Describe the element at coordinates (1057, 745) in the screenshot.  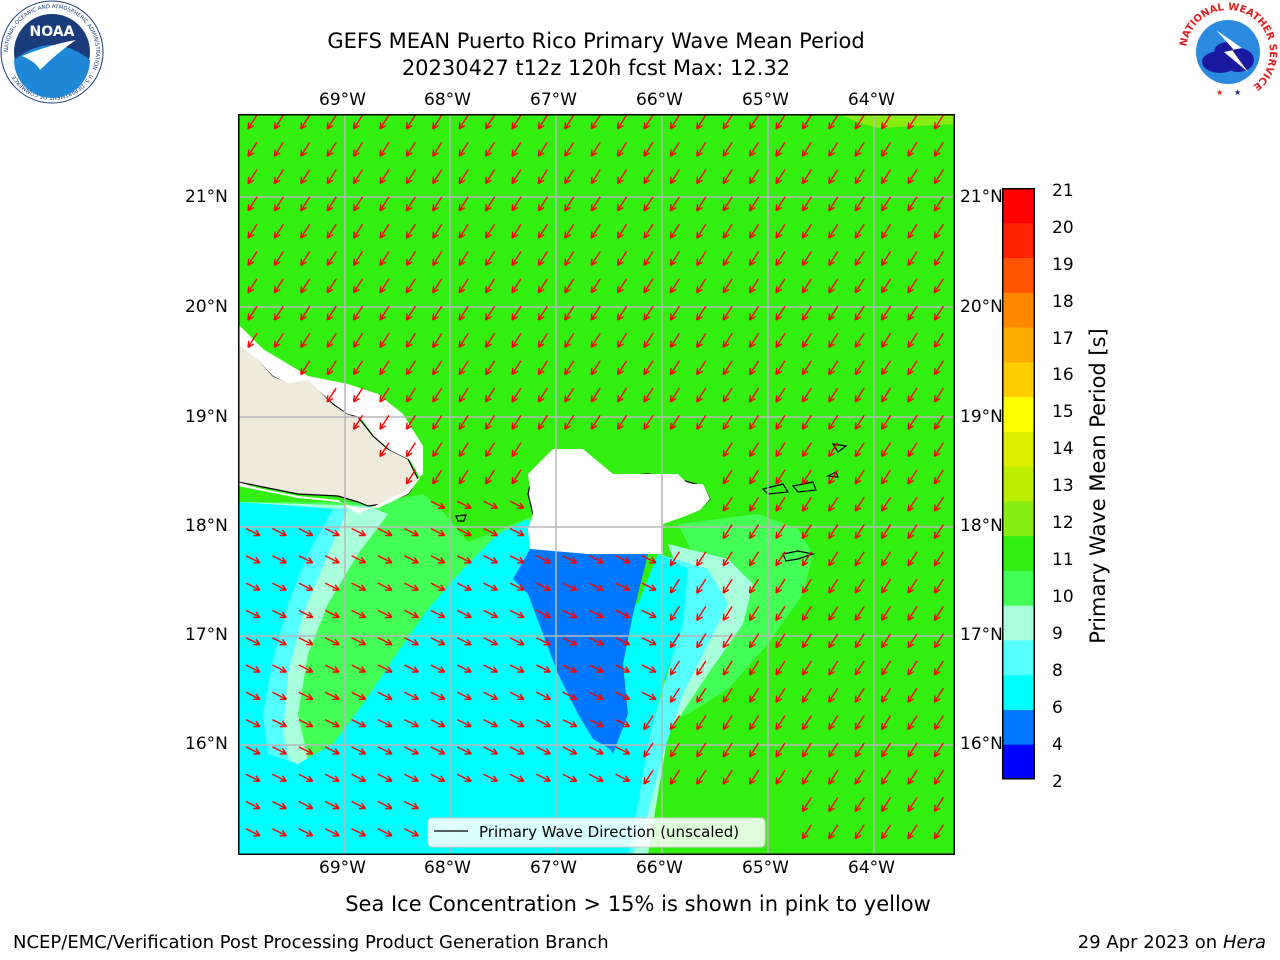
I see `colorbar-tick: 4` at that location.